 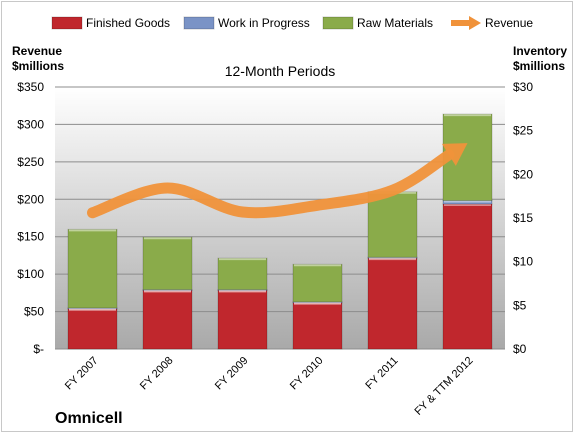 I want to click on right-tick-label: $15, so click(x=523, y=218).